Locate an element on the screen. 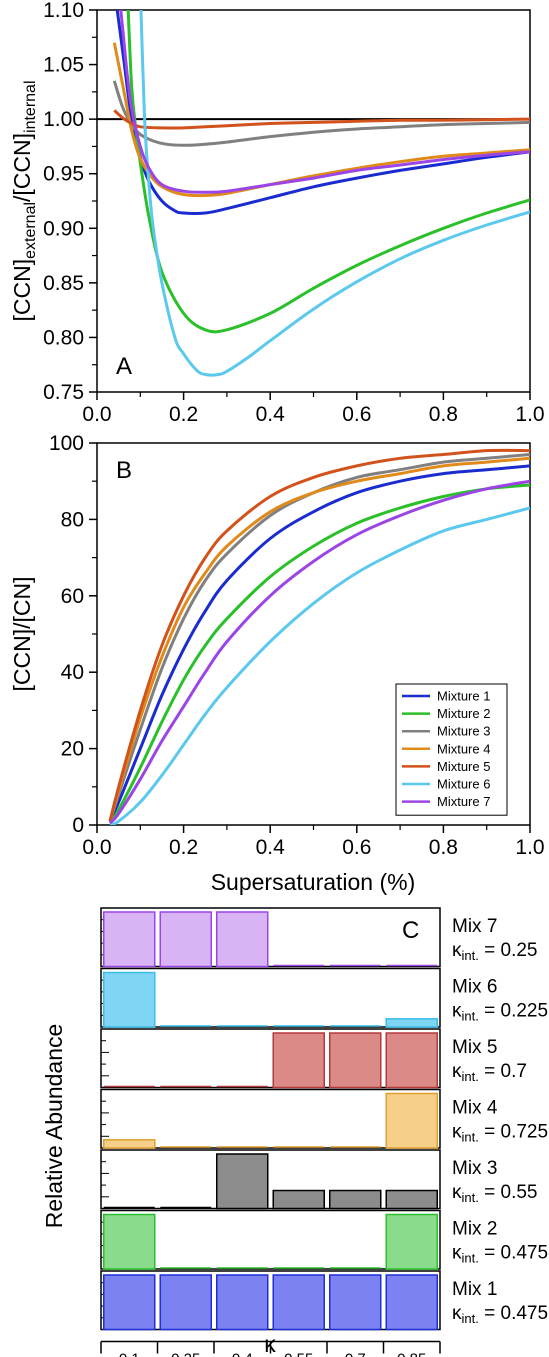 The width and height of the screenshot is (549, 1357). c-x-tick-label: 0.25 is located at coordinates (185, 1354).